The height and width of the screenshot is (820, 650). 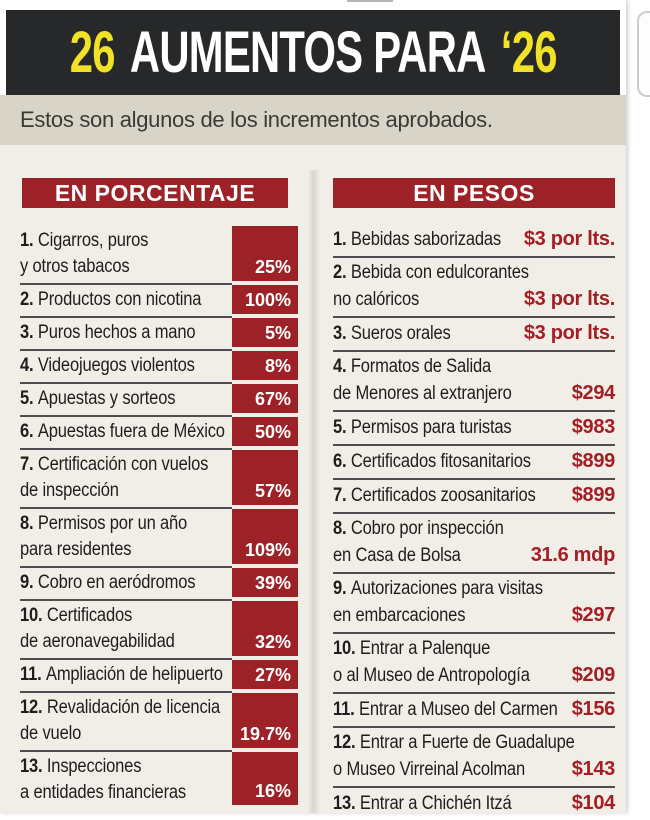 I want to click on item-number: 12., so click(x=346, y=742).